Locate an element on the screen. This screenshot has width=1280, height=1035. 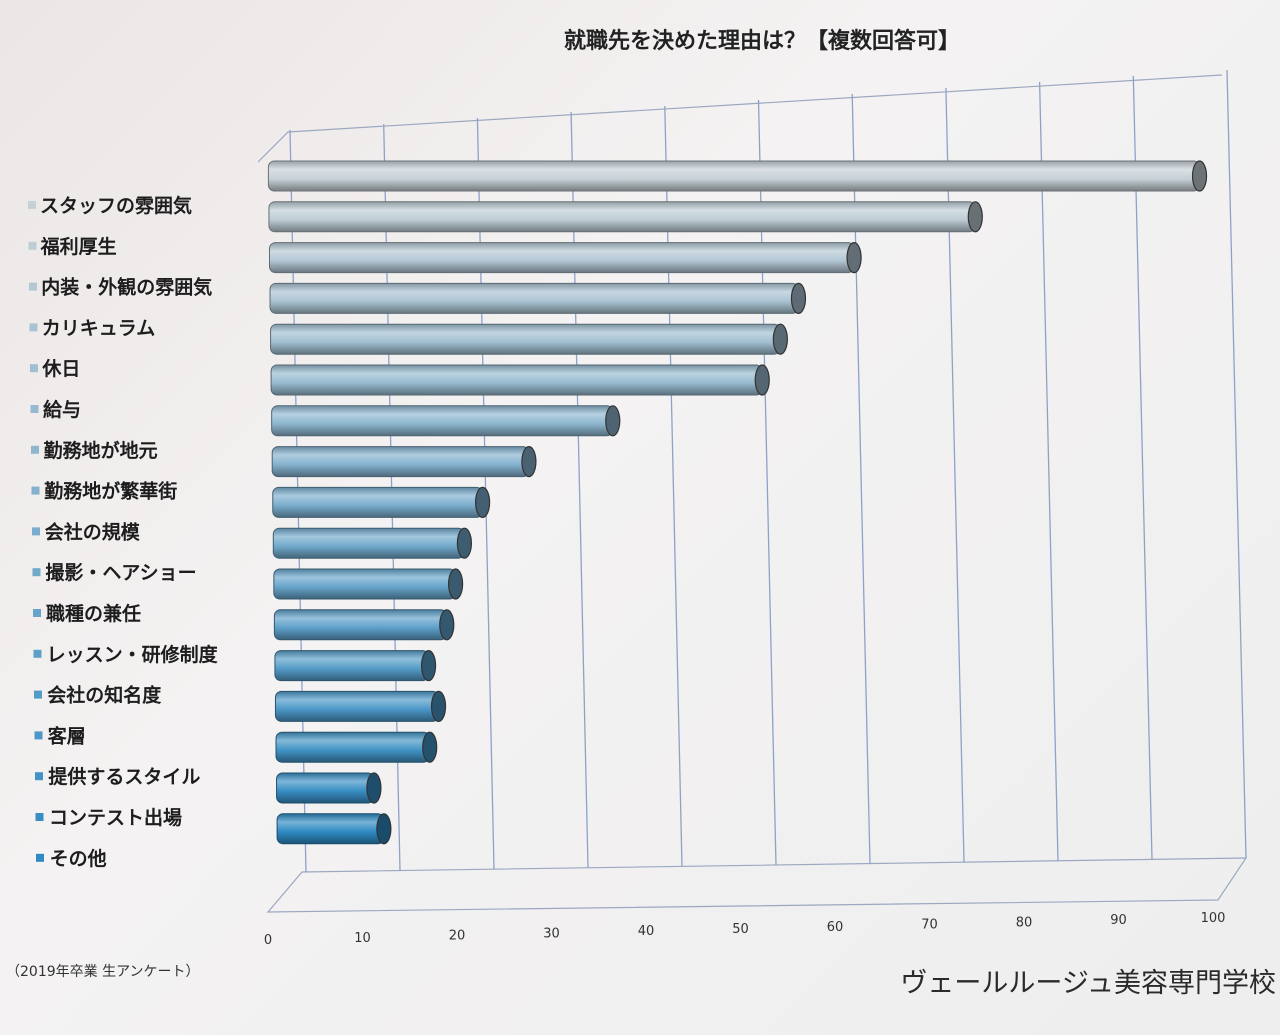
legend-item: 給与 is located at coordinates (55, 409).